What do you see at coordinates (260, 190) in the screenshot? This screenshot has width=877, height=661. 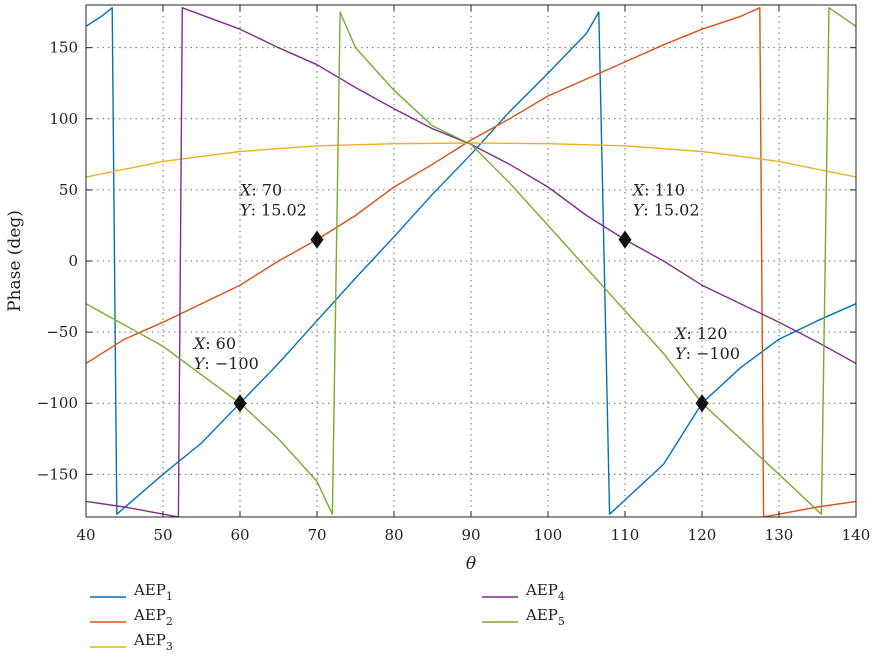 I see `datatip-label: X: 70` at bounding box center [260, 190].